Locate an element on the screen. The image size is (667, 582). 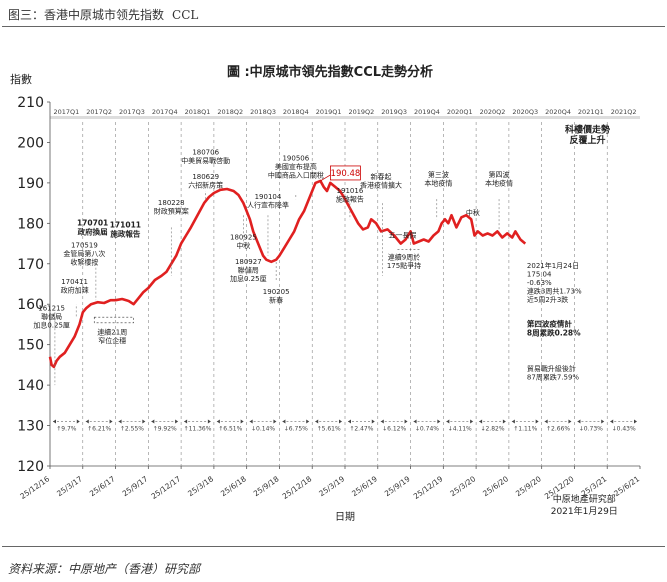
x-tick-label: 25/9/19 is located at coordinates (397, 486).